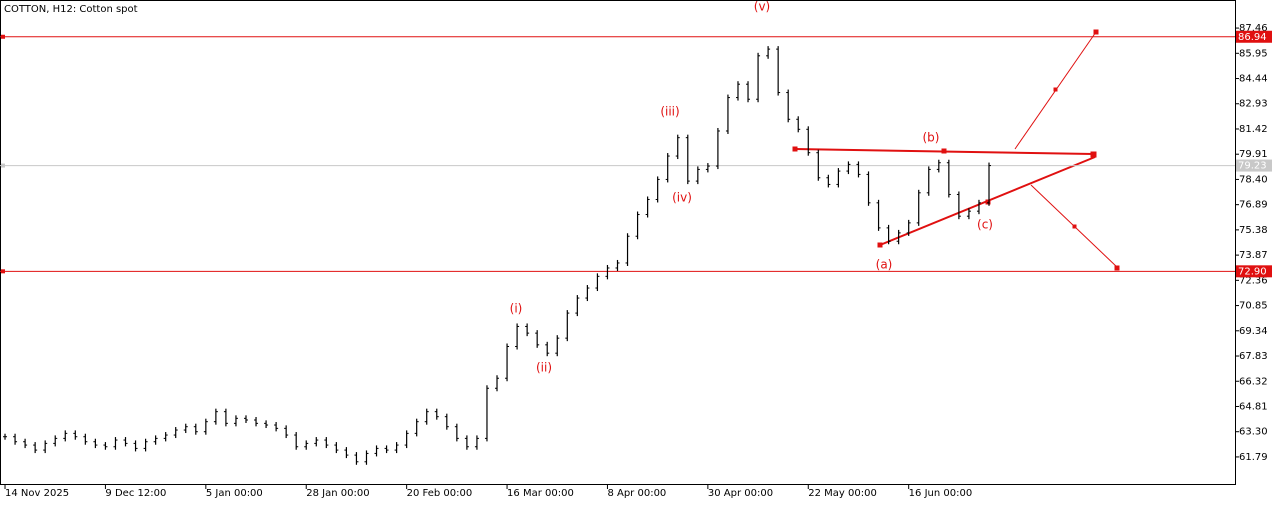  I want to click on y-tick-label: 78.40, so click(1253, 179).